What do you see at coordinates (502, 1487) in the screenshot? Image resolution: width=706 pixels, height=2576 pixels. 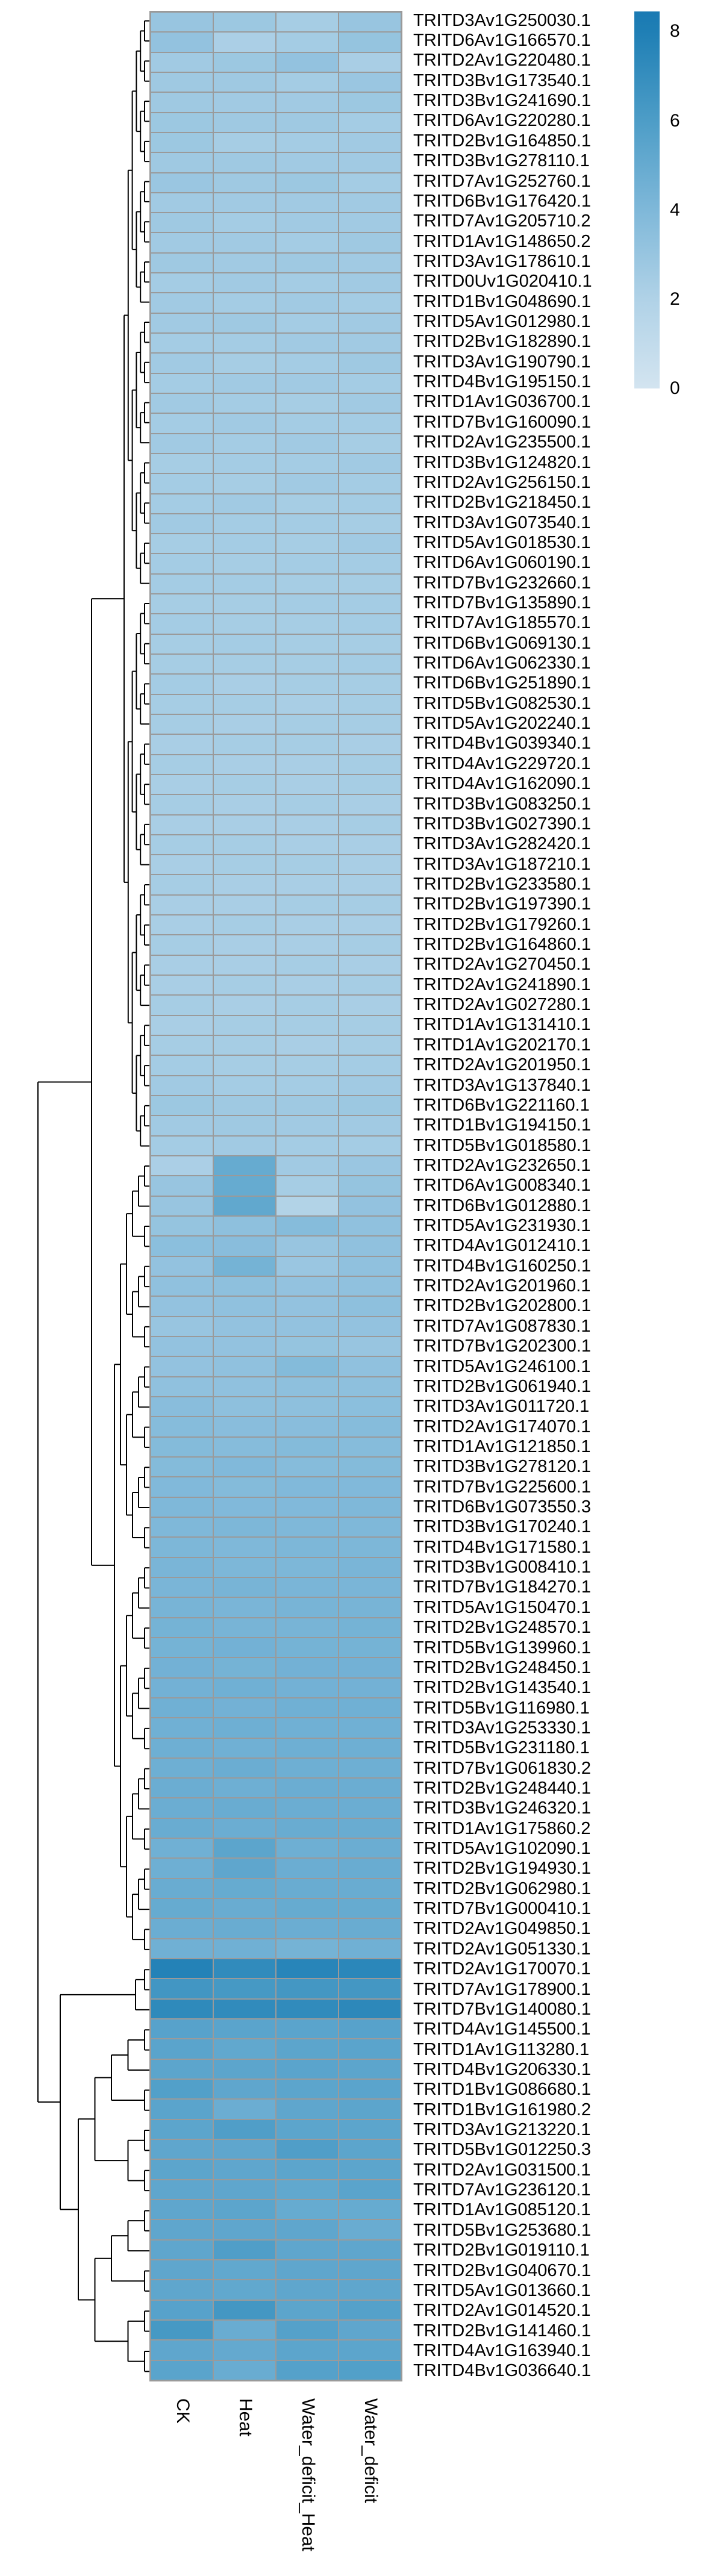 I see `row-label: TRITD7Bv1G225600.1` at bounding box center [502, 1487].